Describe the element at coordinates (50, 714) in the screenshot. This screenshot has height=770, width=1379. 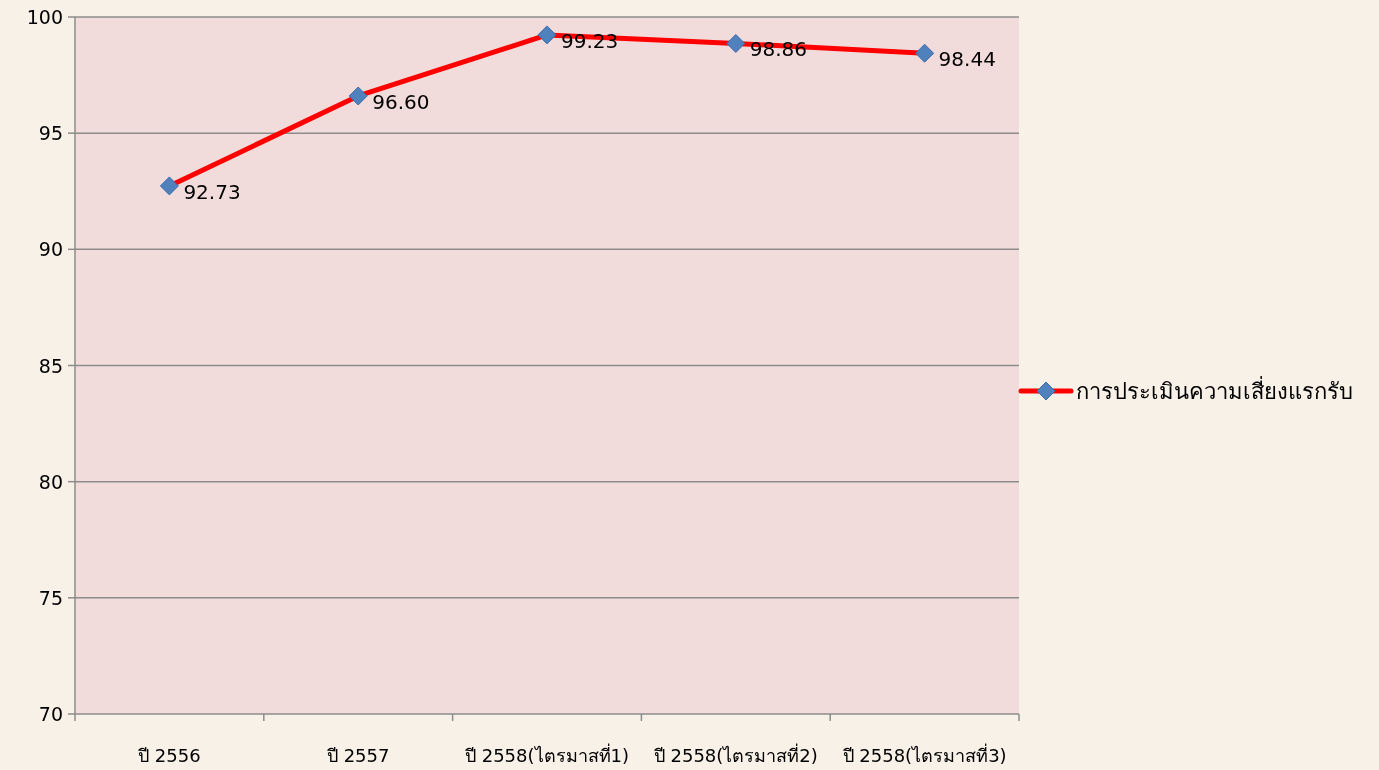
I see `y-tick-label: 70` at that location.